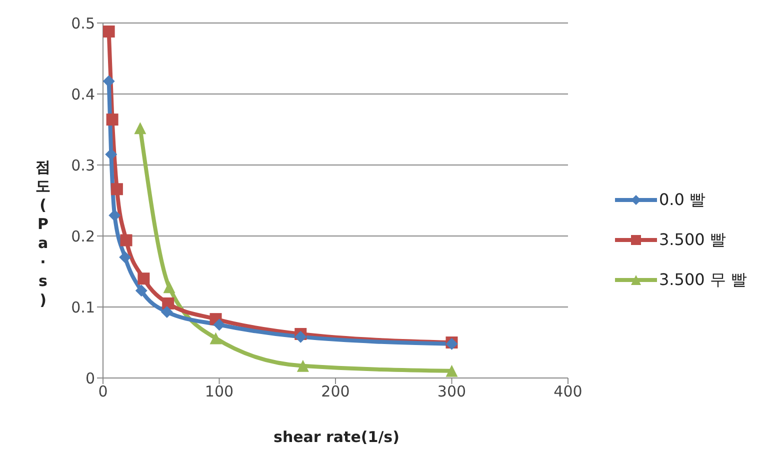 The image size is (784, 458). Describe the element at coordinates (90, 378) in the screenshot. I see `y-tick-label: 0` at that location.